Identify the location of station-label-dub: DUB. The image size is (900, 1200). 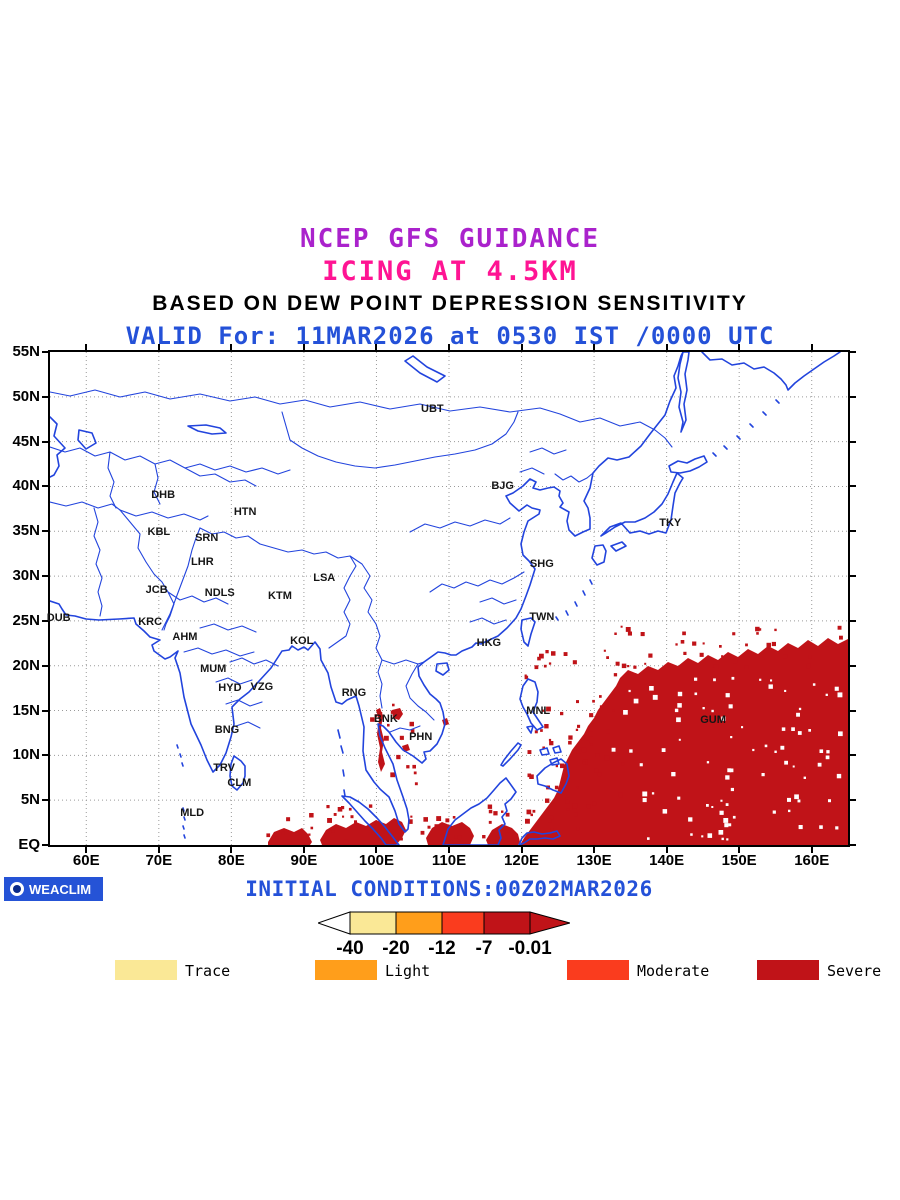
(58, 618).